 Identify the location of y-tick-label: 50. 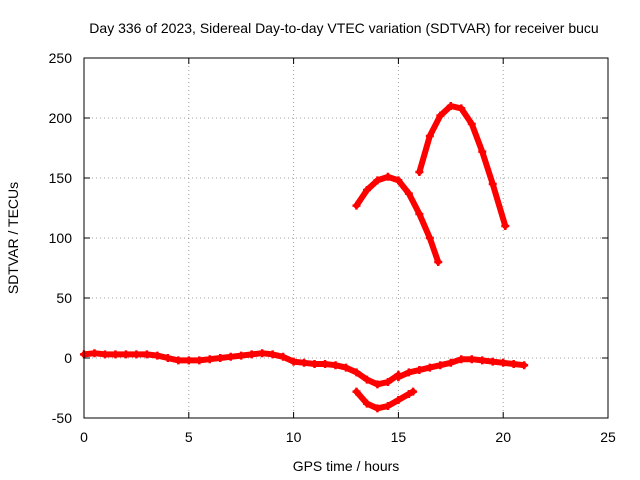
(64, 298).